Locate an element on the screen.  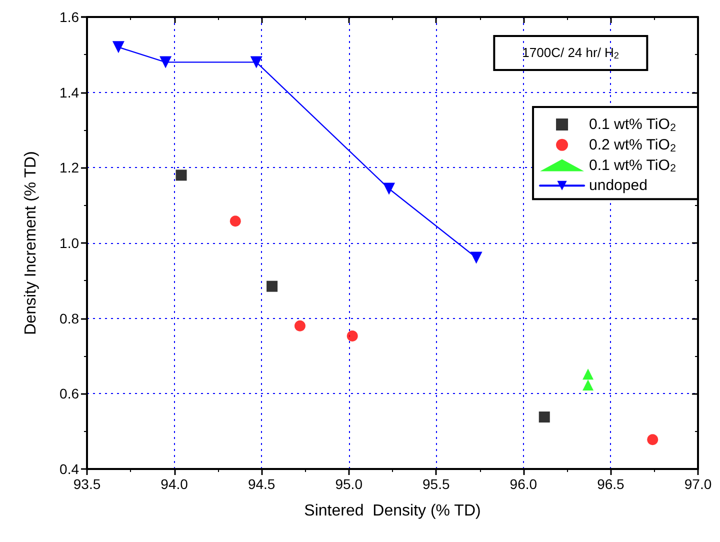
x-tick-label: 94.0 is located at coordinates (174, 484).